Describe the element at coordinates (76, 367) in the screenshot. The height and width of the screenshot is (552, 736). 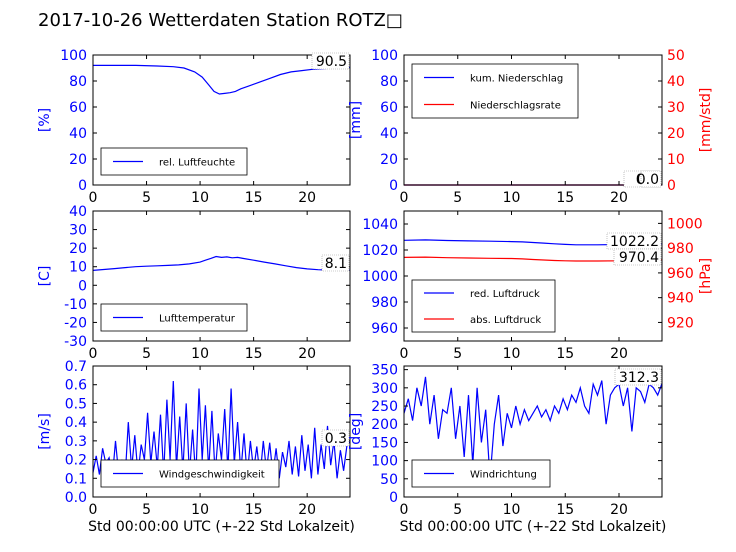
I see `y-tick-label: 0.7` at that location.